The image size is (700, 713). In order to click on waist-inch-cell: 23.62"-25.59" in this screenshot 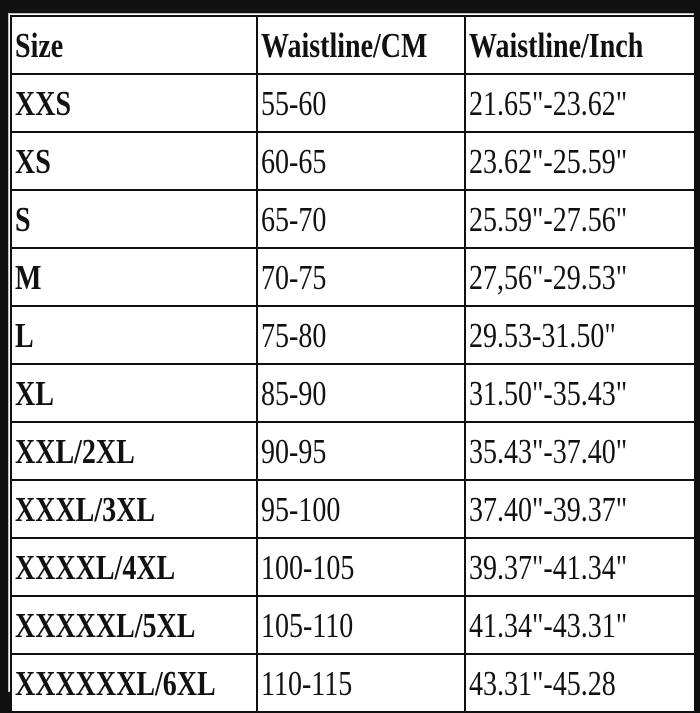, I will do `click(580, 161)`.